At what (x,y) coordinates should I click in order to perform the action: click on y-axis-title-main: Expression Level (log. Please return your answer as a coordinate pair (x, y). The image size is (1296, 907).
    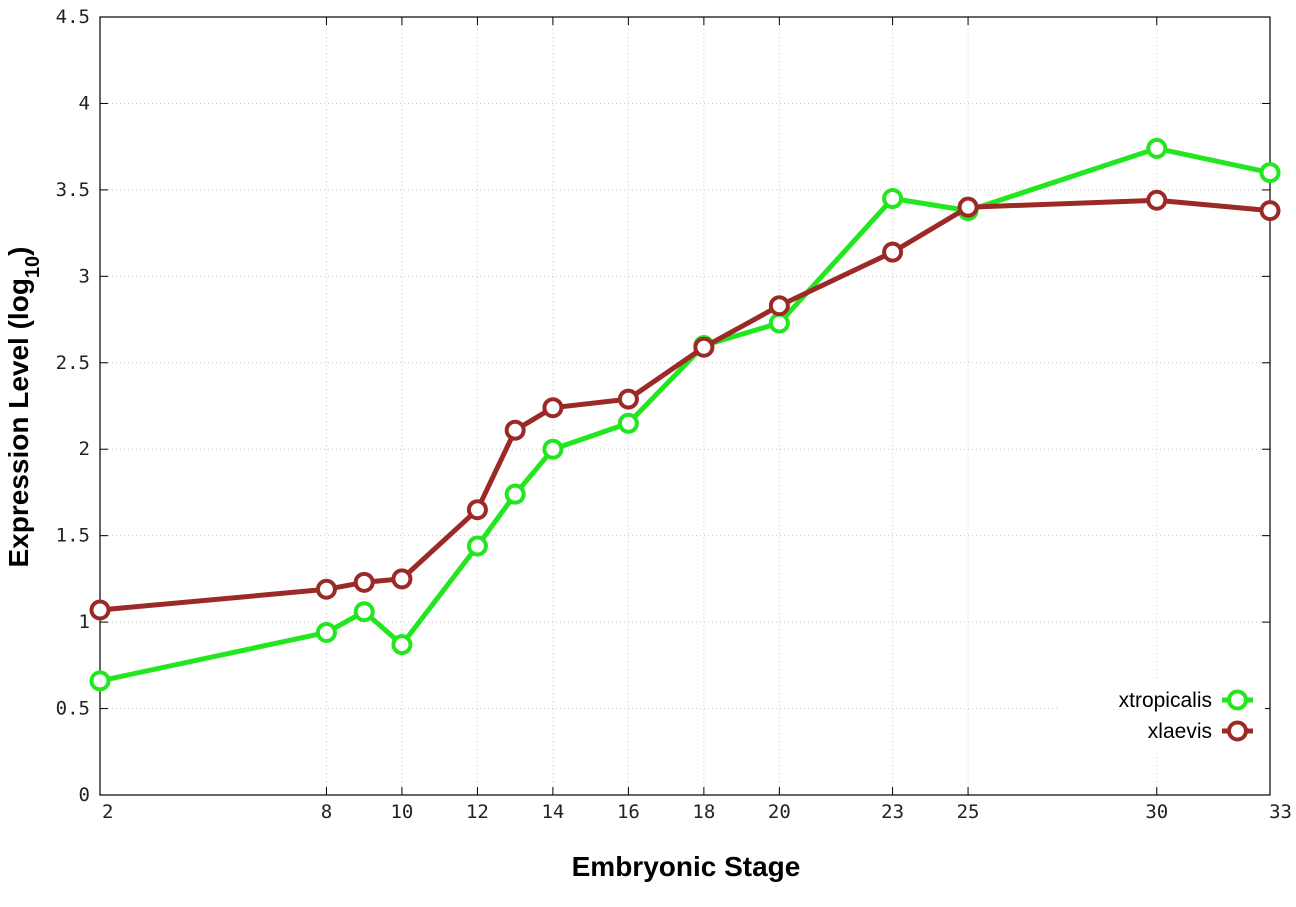
    Looking at the image, I should click on (18, 422).